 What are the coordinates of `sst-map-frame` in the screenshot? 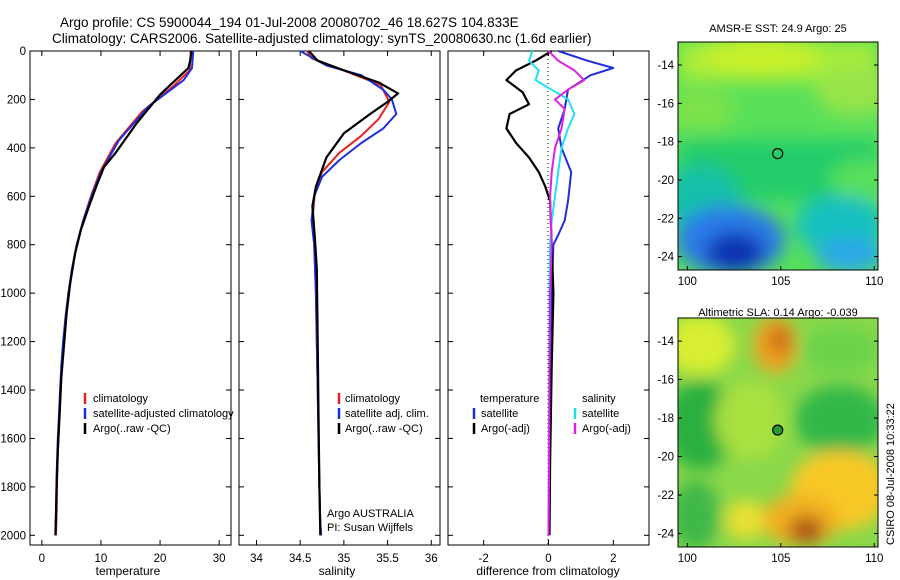 It's located at (778, 156).